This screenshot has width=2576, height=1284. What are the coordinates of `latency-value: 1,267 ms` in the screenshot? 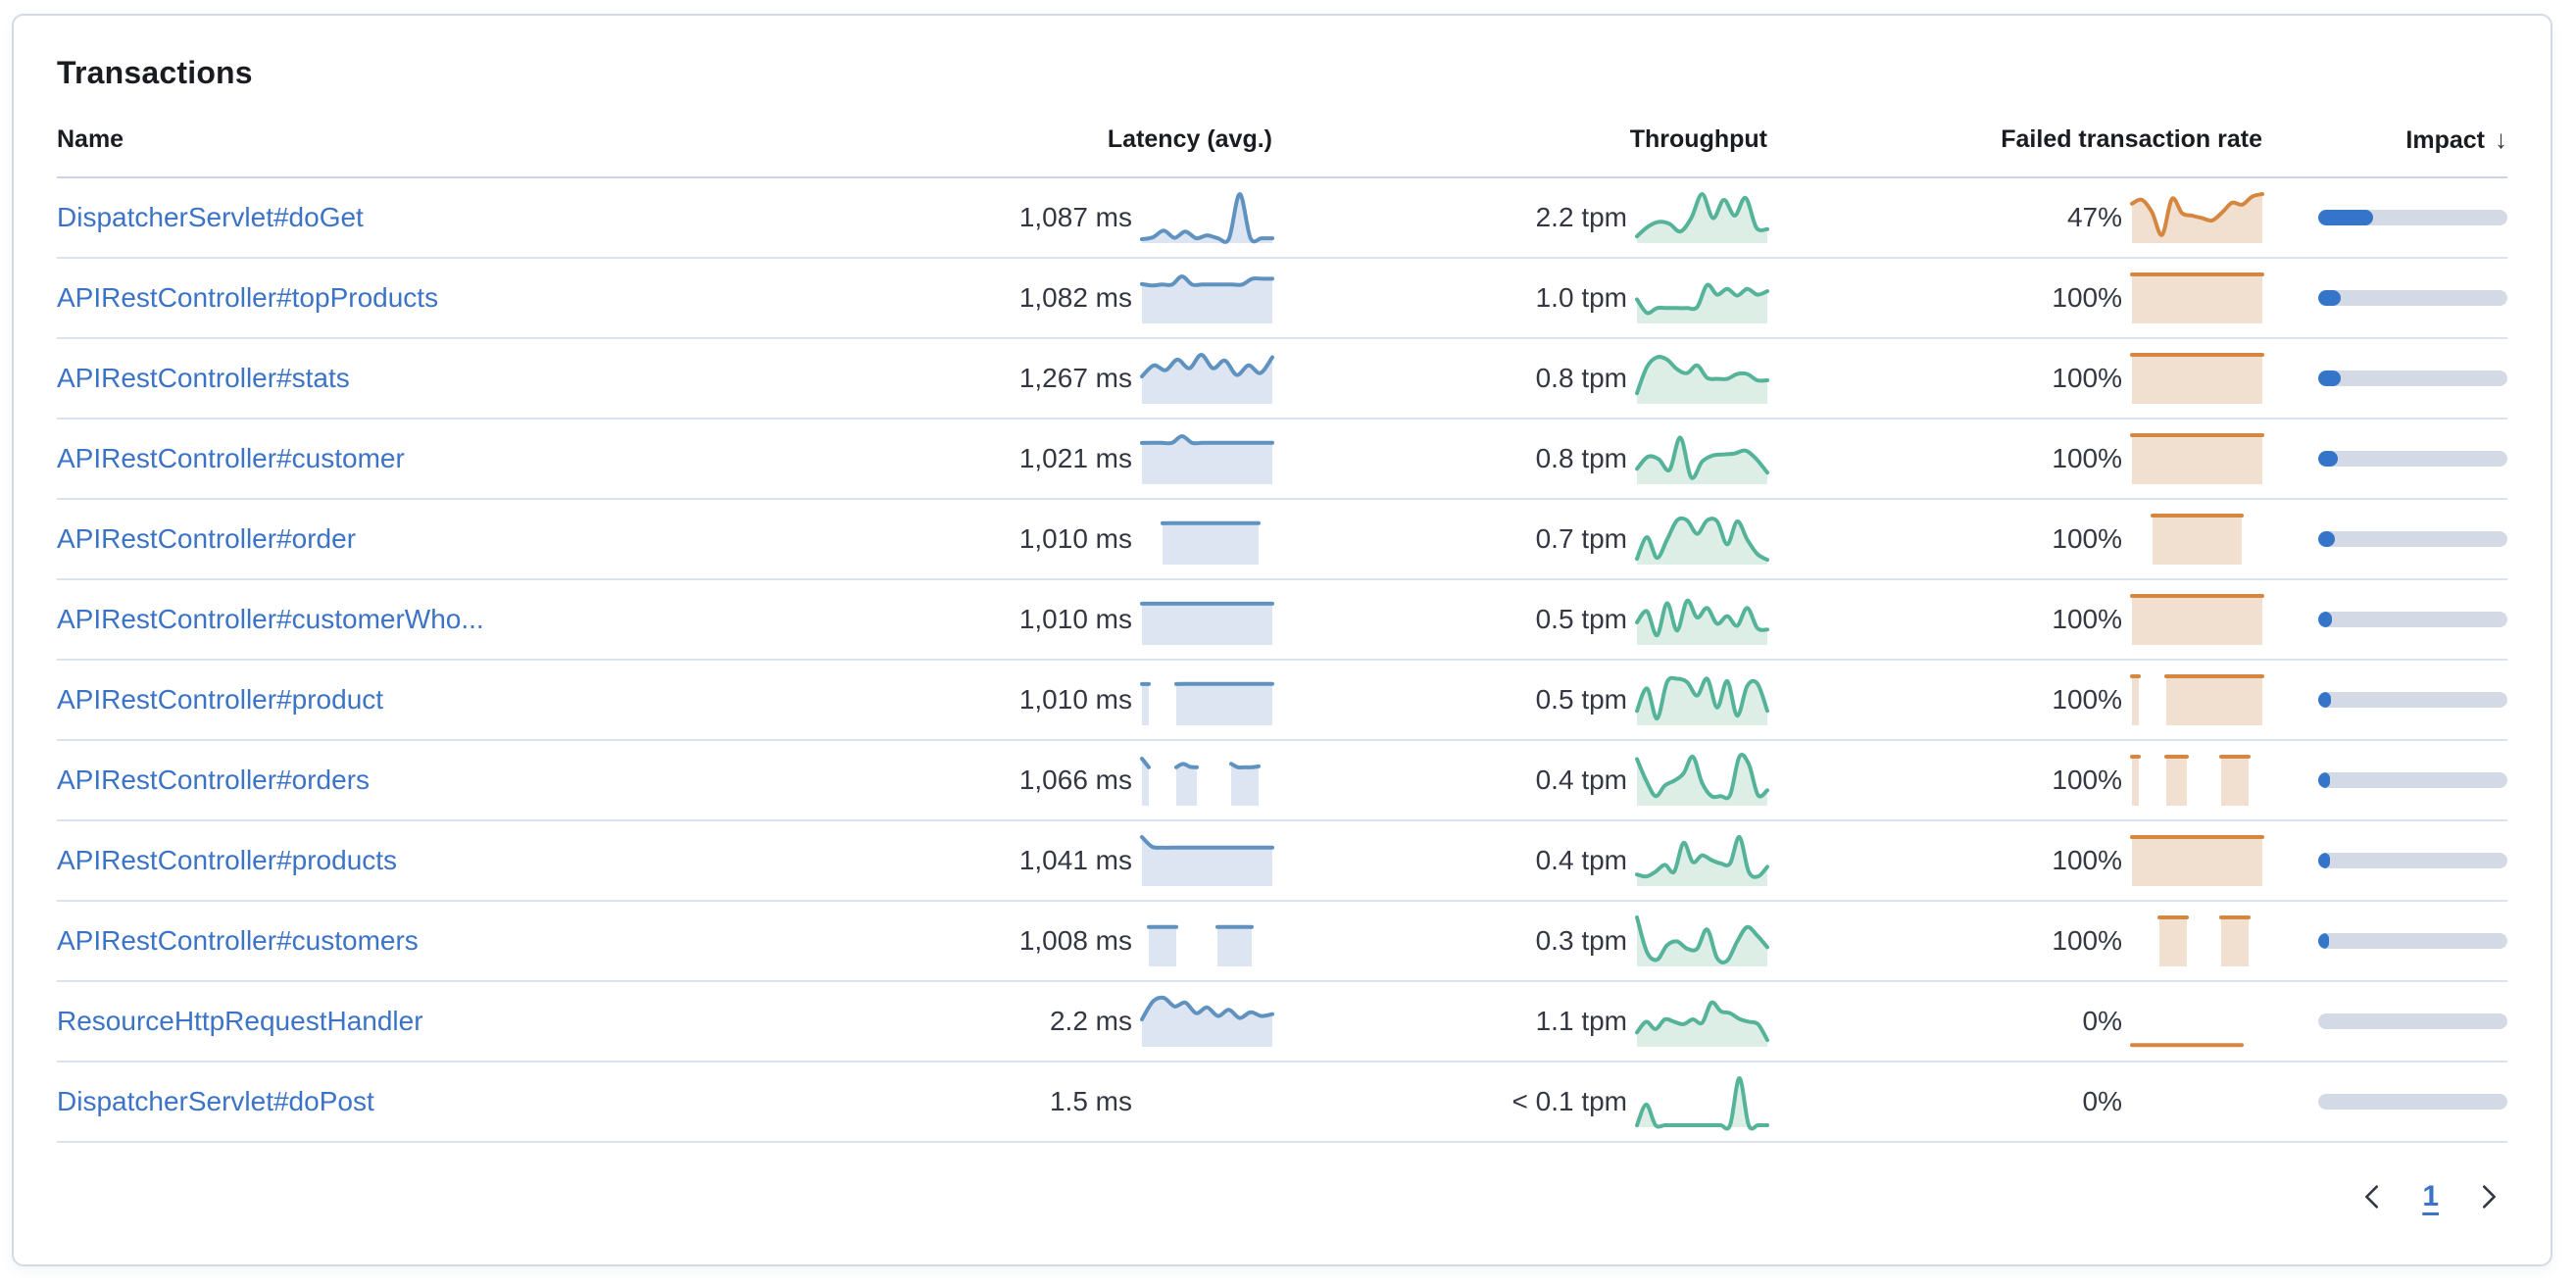 It's located at (1075, 378).